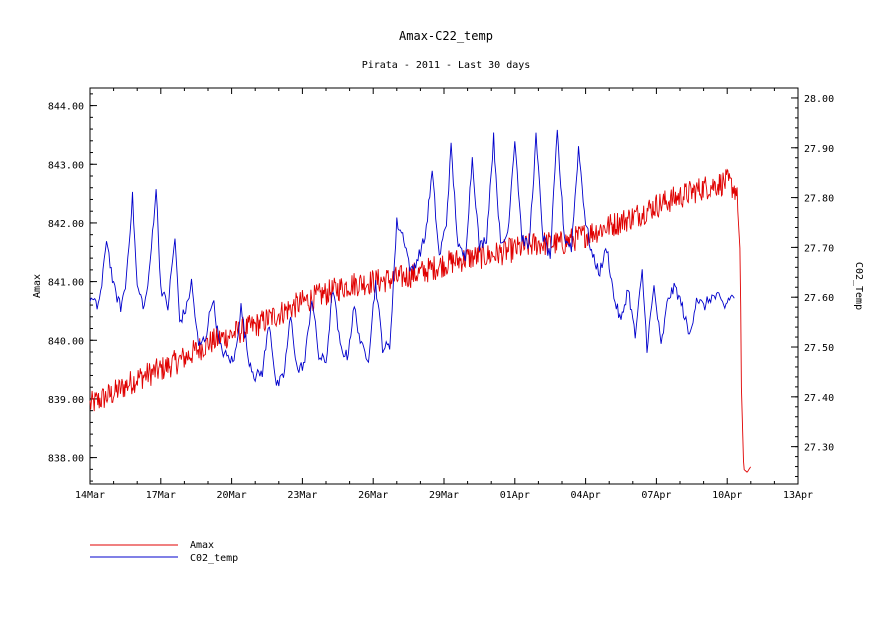 Image resolution: width=891 pixels, height=630 pixels. What do you see at coordinates (798, 495) in the screenshot?
I see `x-tick-label: 13Apr` at bounding box center [798, 495].